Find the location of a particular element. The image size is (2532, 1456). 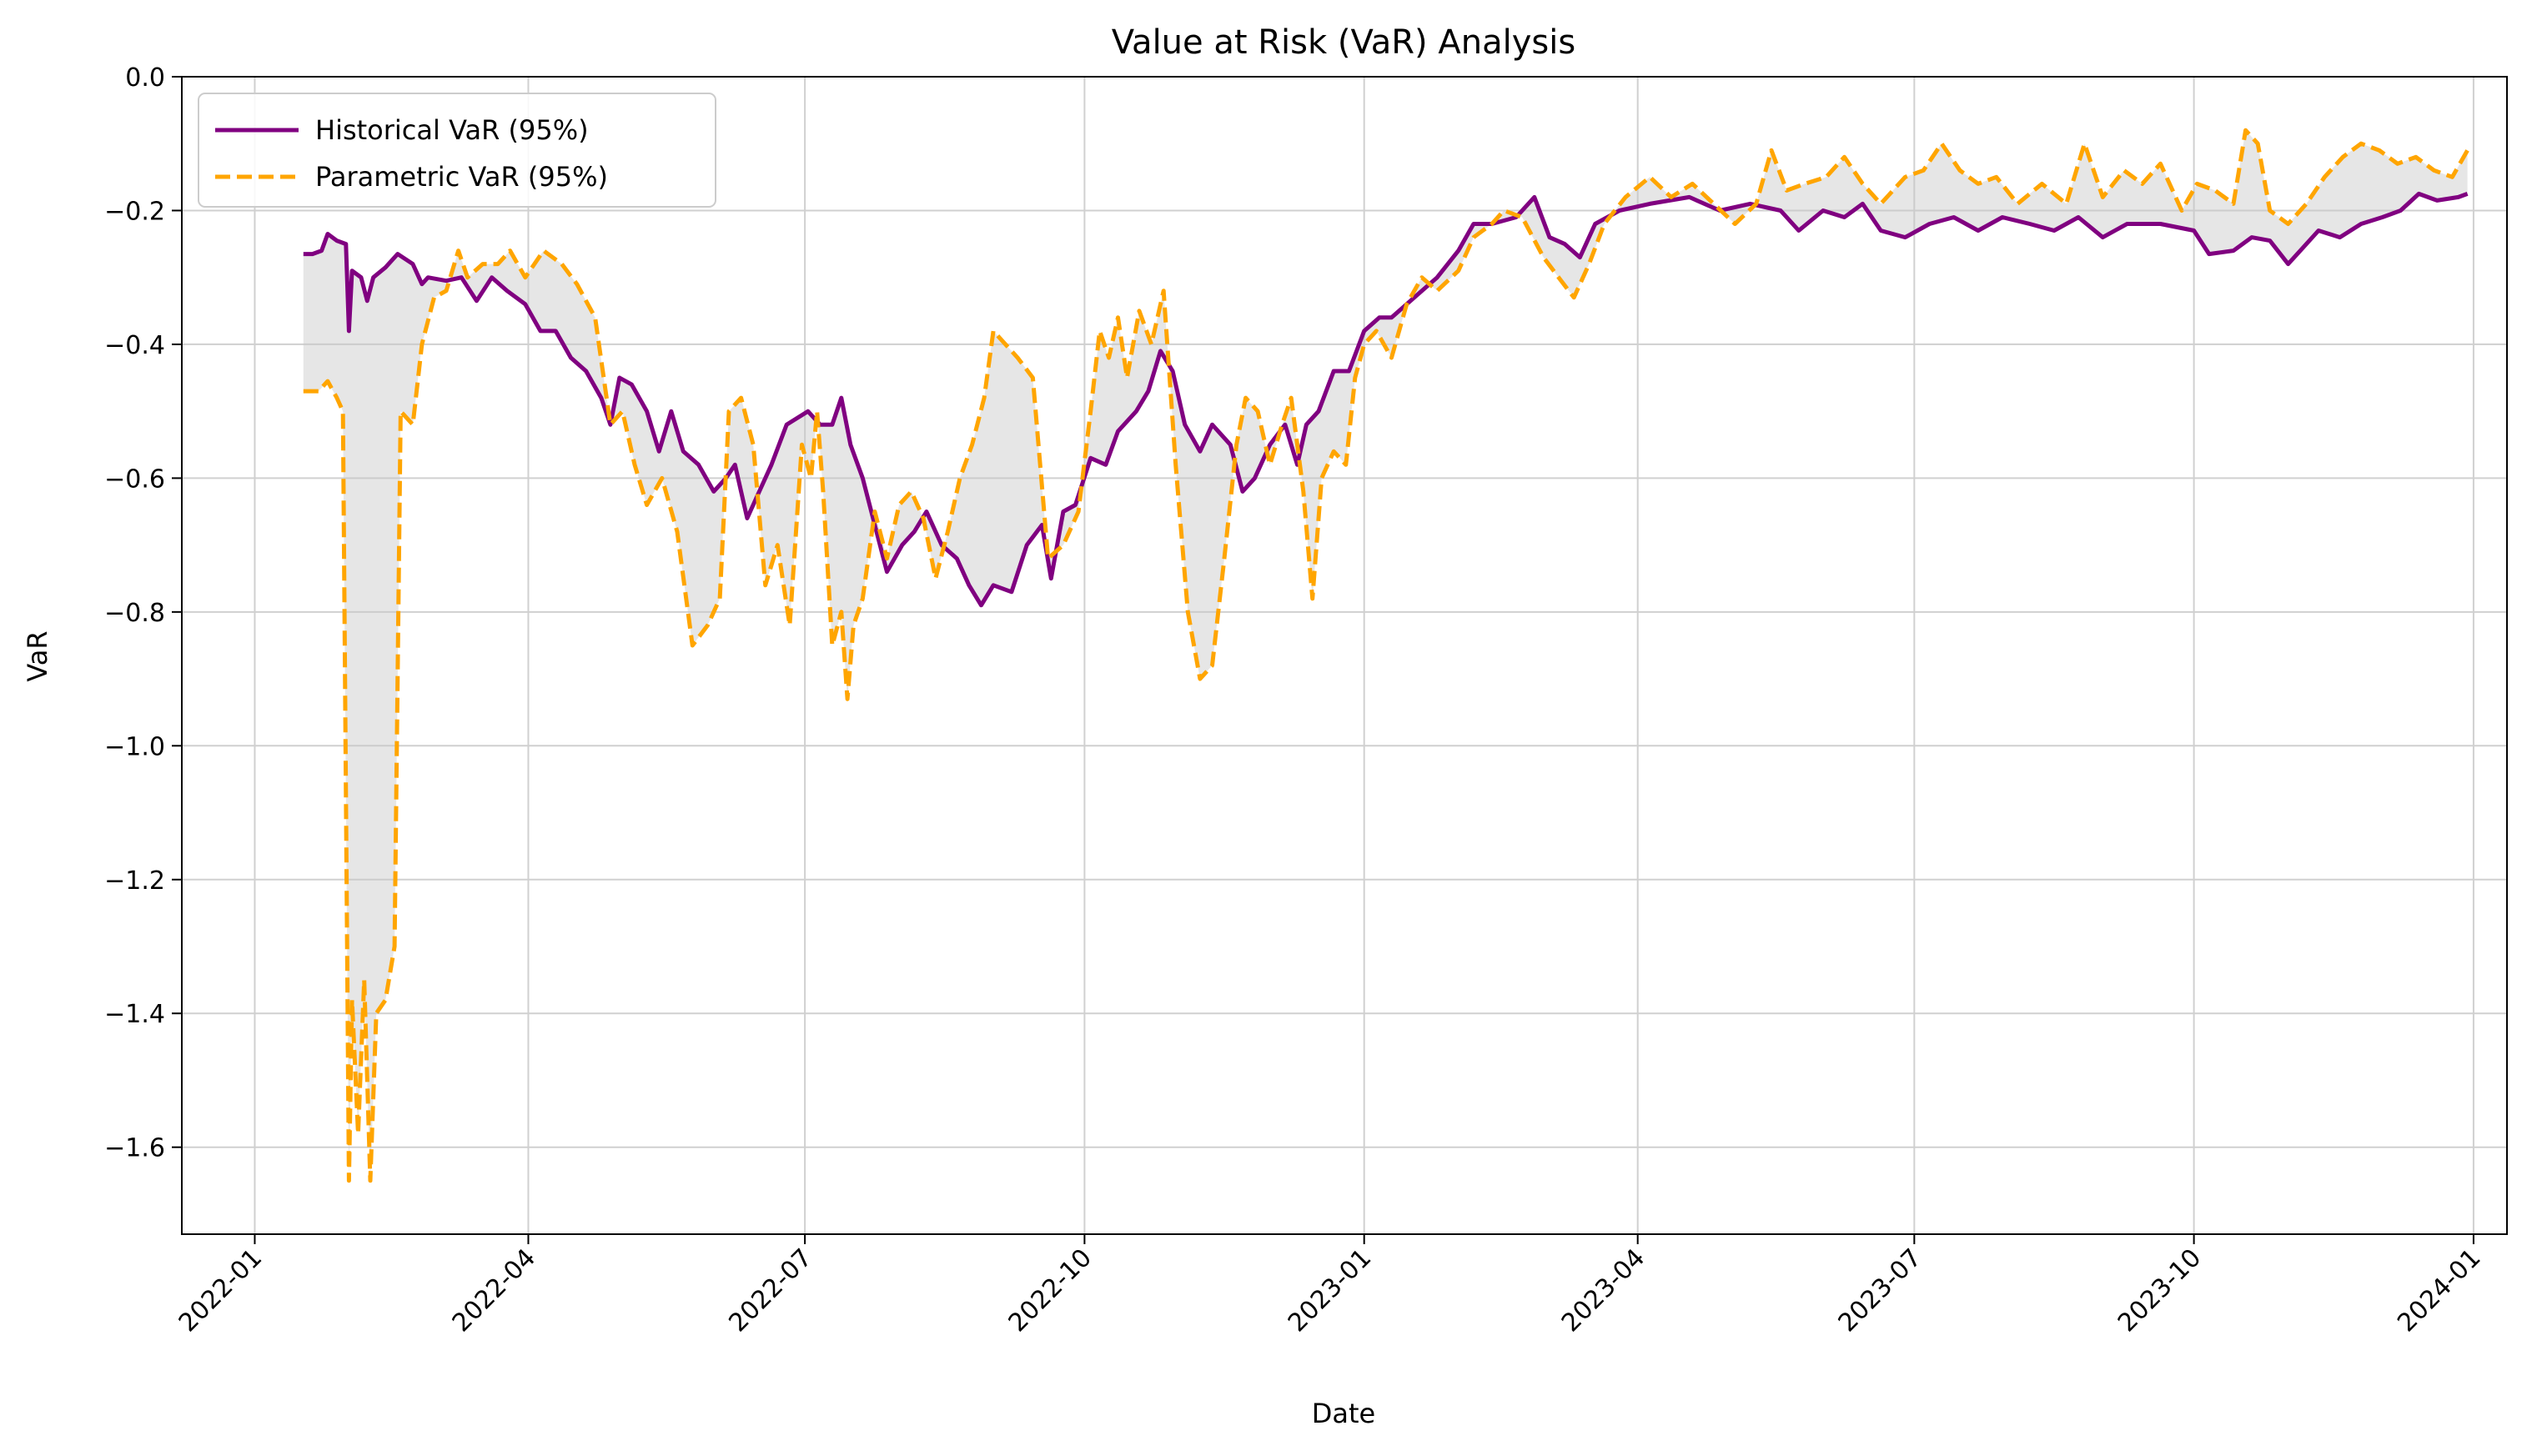

y-axis-ticks: 0.0 −0.2 −0.4 −0.6 −0.8 −1.0 −1.2 −1.4 −1.6 is located at coordinates (143, 613).